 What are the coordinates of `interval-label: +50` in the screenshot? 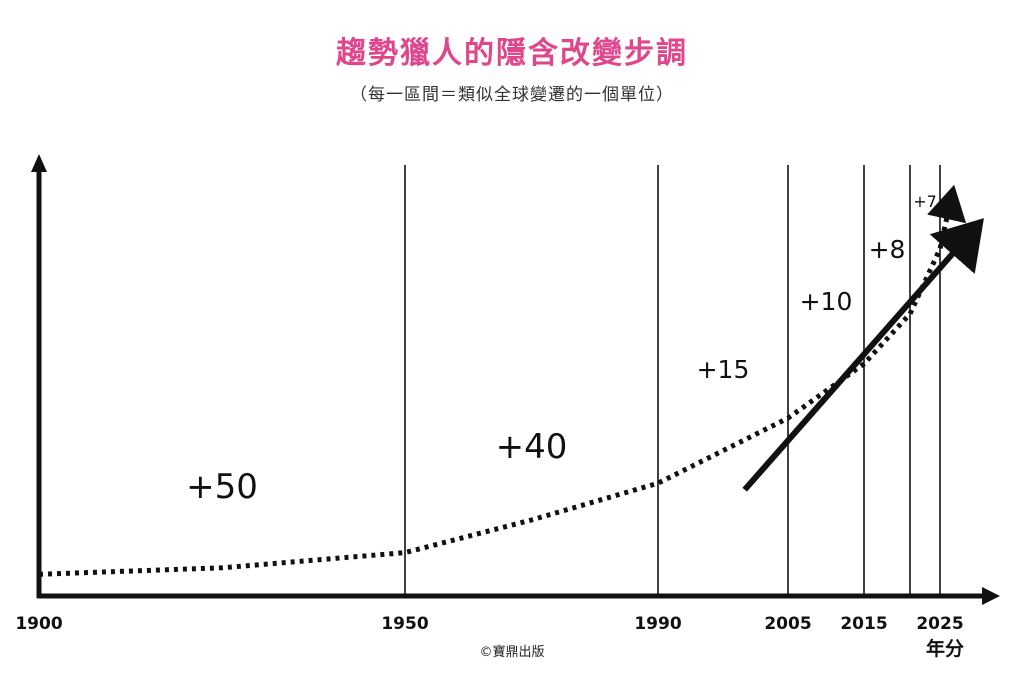 It's located at (222, 487).